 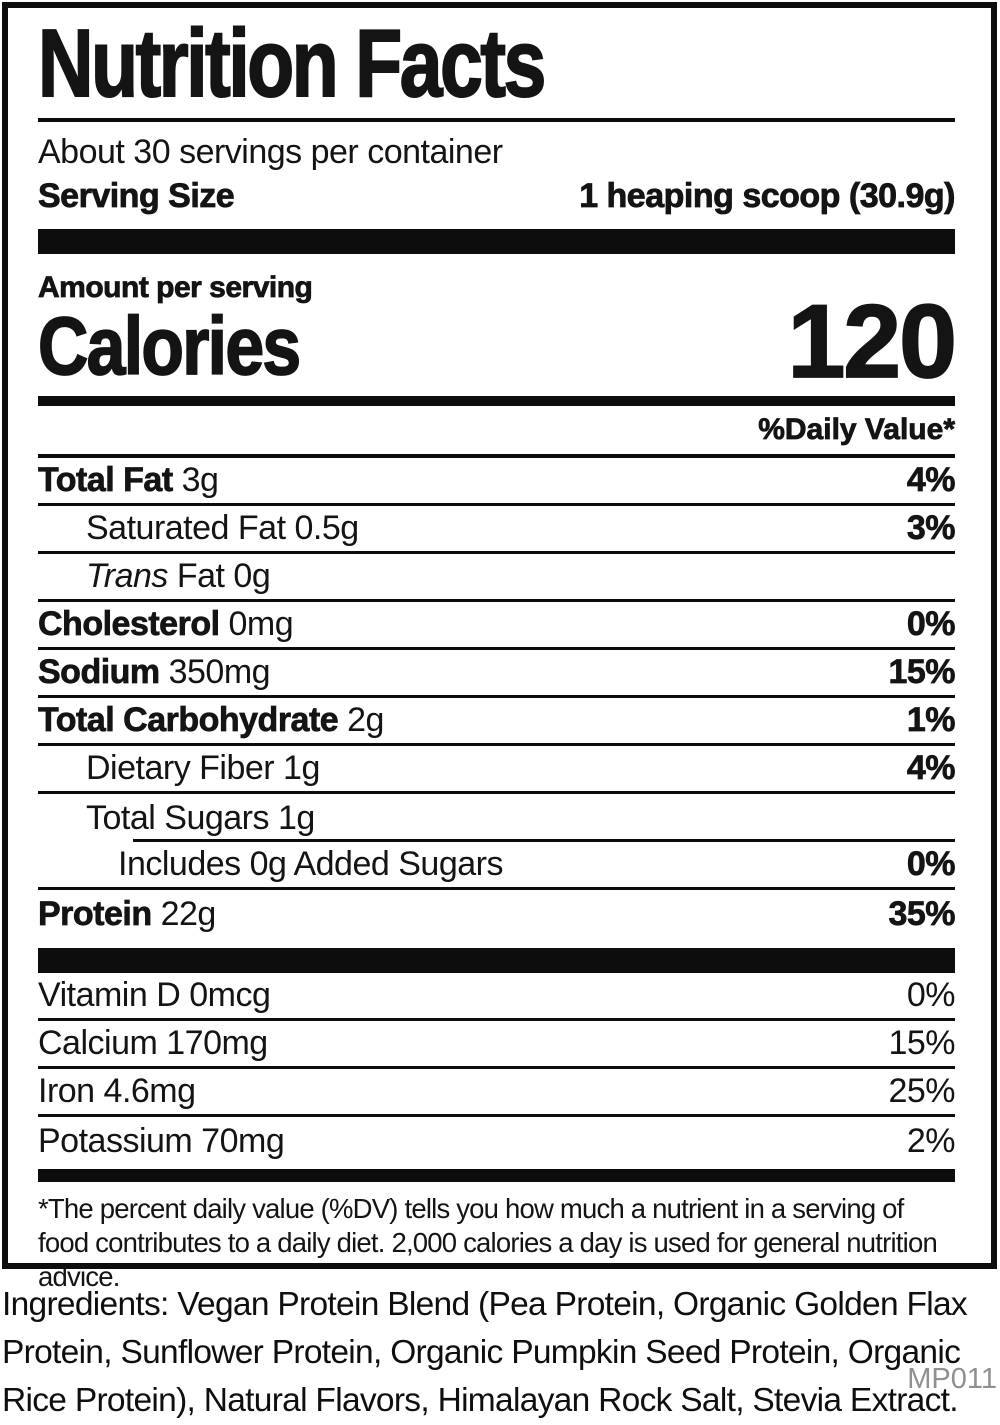 I want to click on nutrient-row: Sodium 350mg 15%, so click(x=497, y=674).